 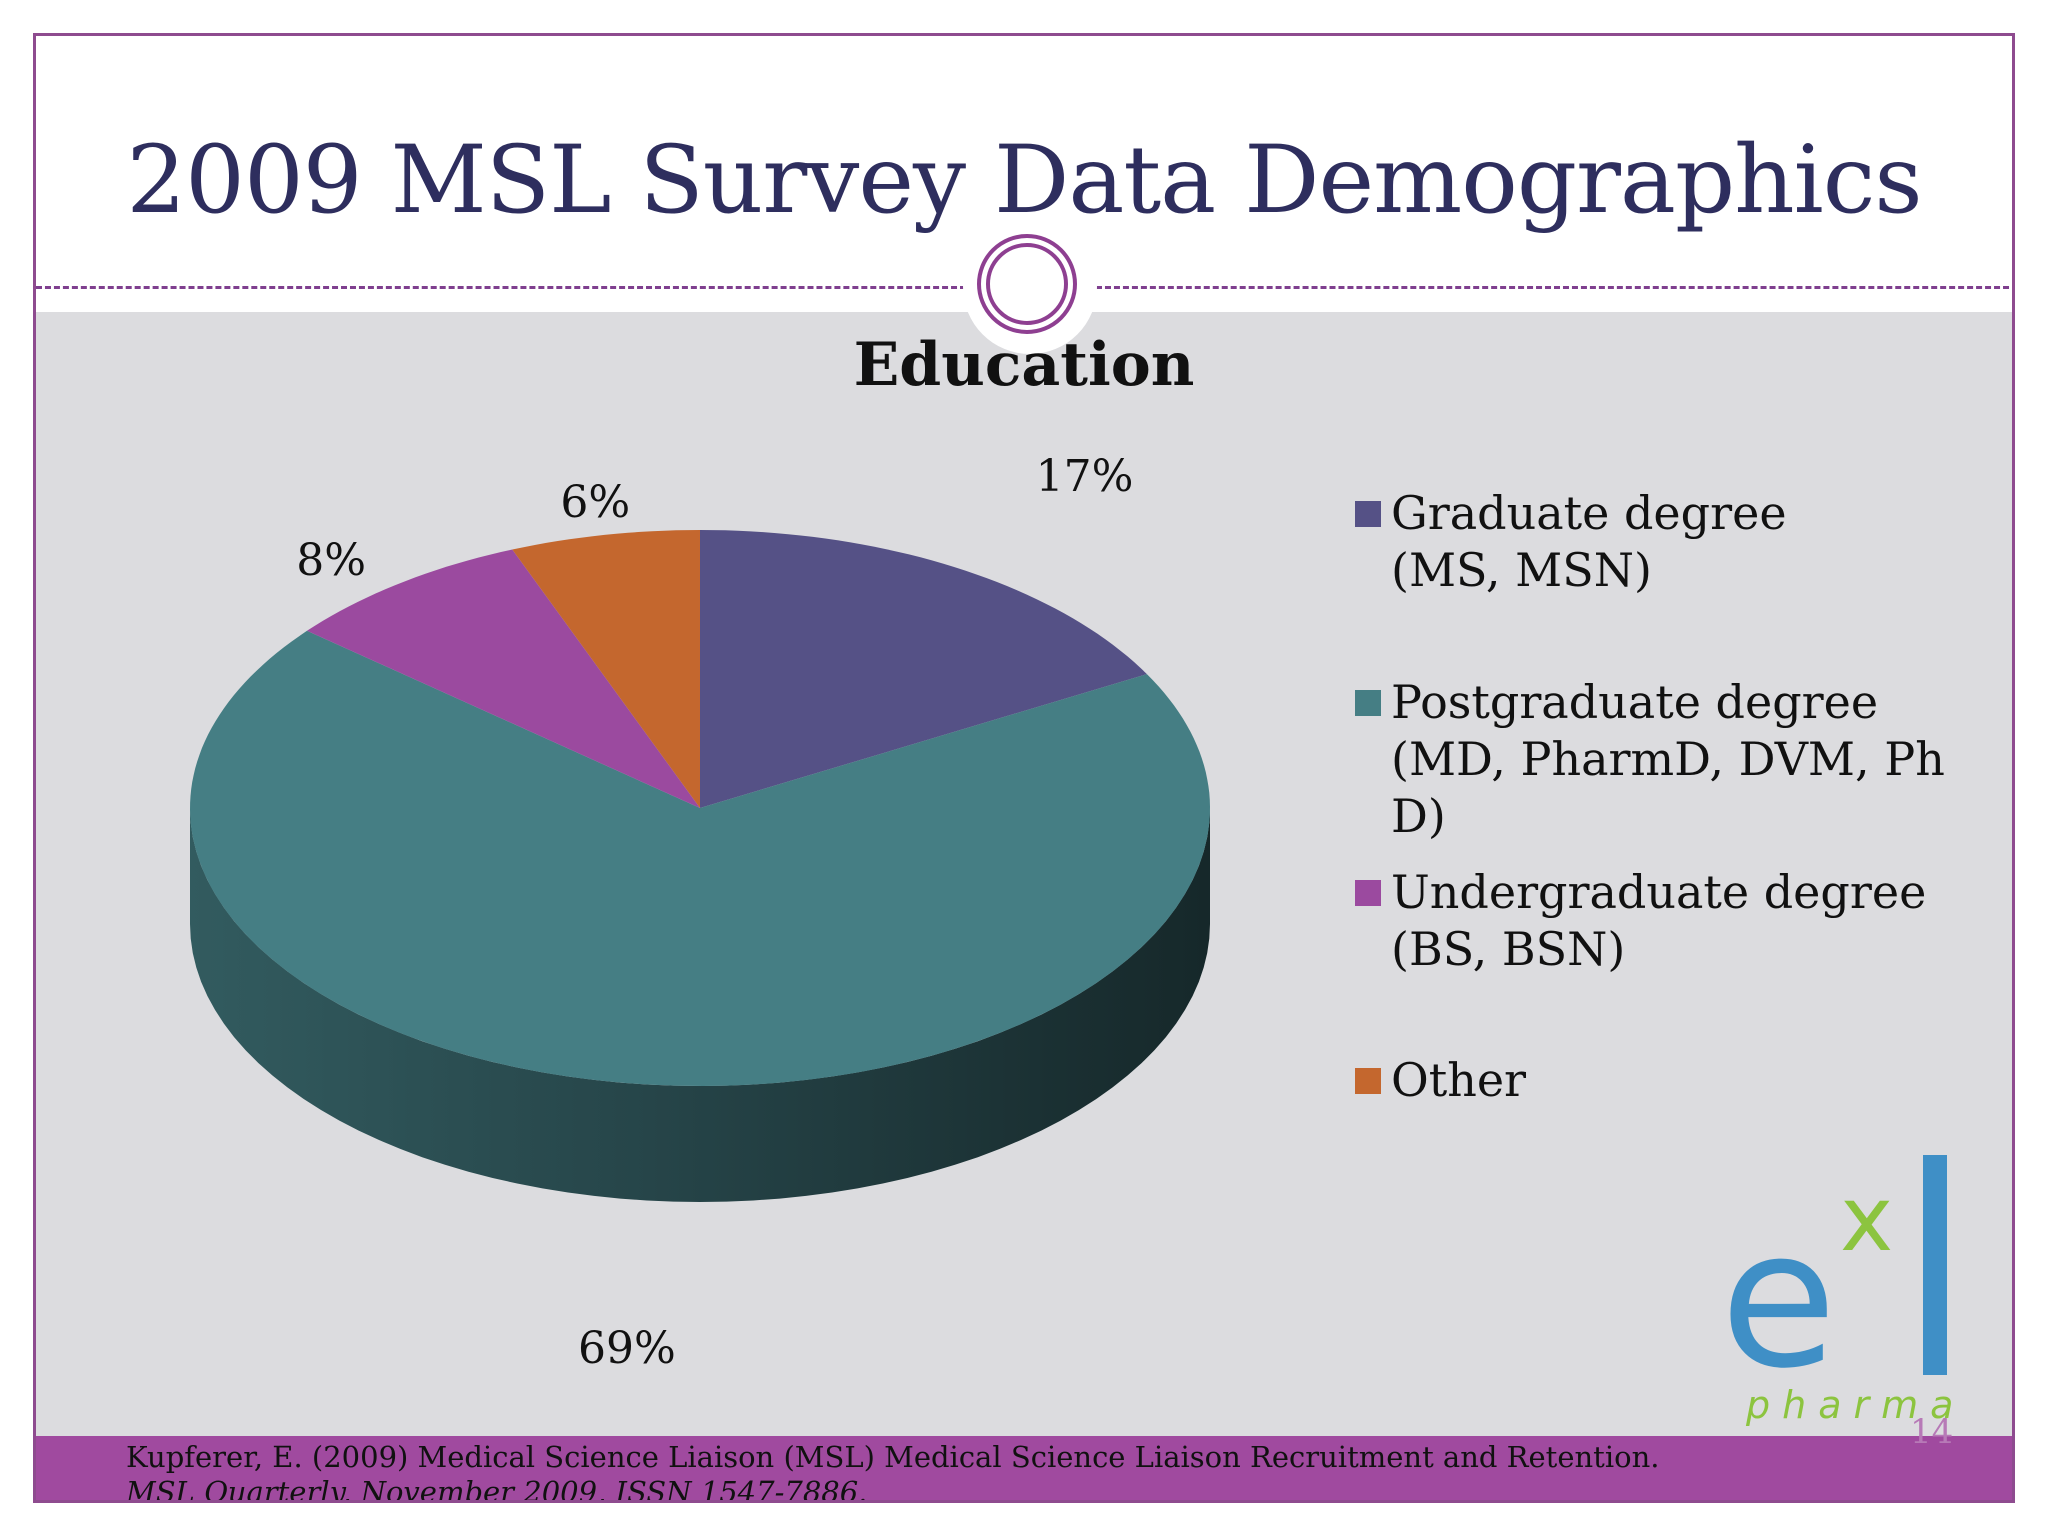 What do you see at coordinates (1856, 1405) in the screenshot?
I see `logo-pharma: pharma` at bounding box center [1856, 1405].